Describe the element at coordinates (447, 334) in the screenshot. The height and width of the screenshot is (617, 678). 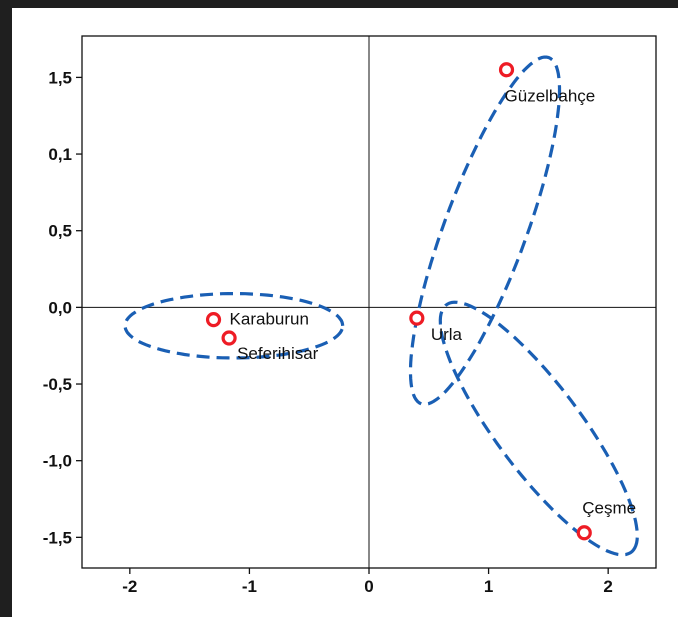
I see `data-point-label: Urla` at that location.